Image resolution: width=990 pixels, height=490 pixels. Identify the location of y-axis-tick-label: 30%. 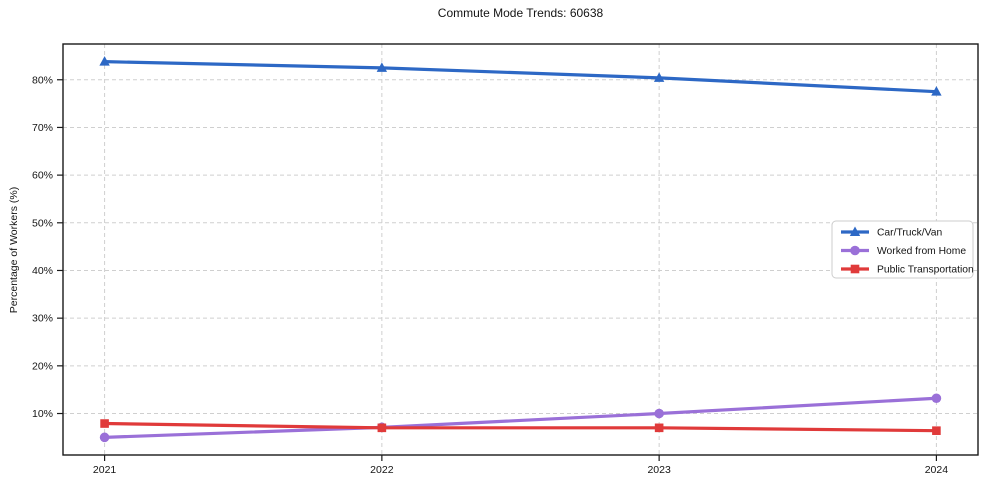
(42, 319).